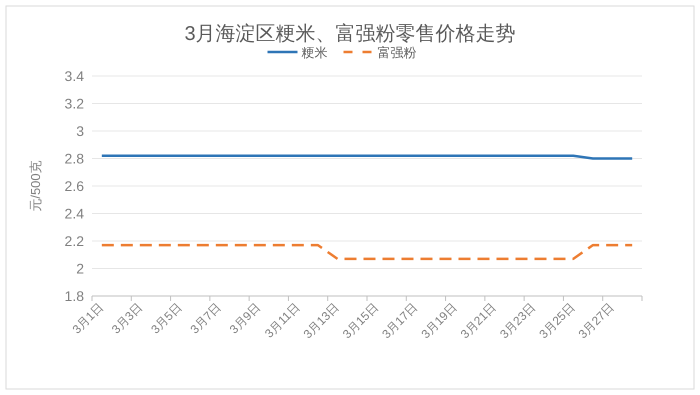 This screenshot has width=700, height=395. Describe the element at coordinates (74, 186) in the screenshot. I see `y-tick-label: 2.6` at that location.